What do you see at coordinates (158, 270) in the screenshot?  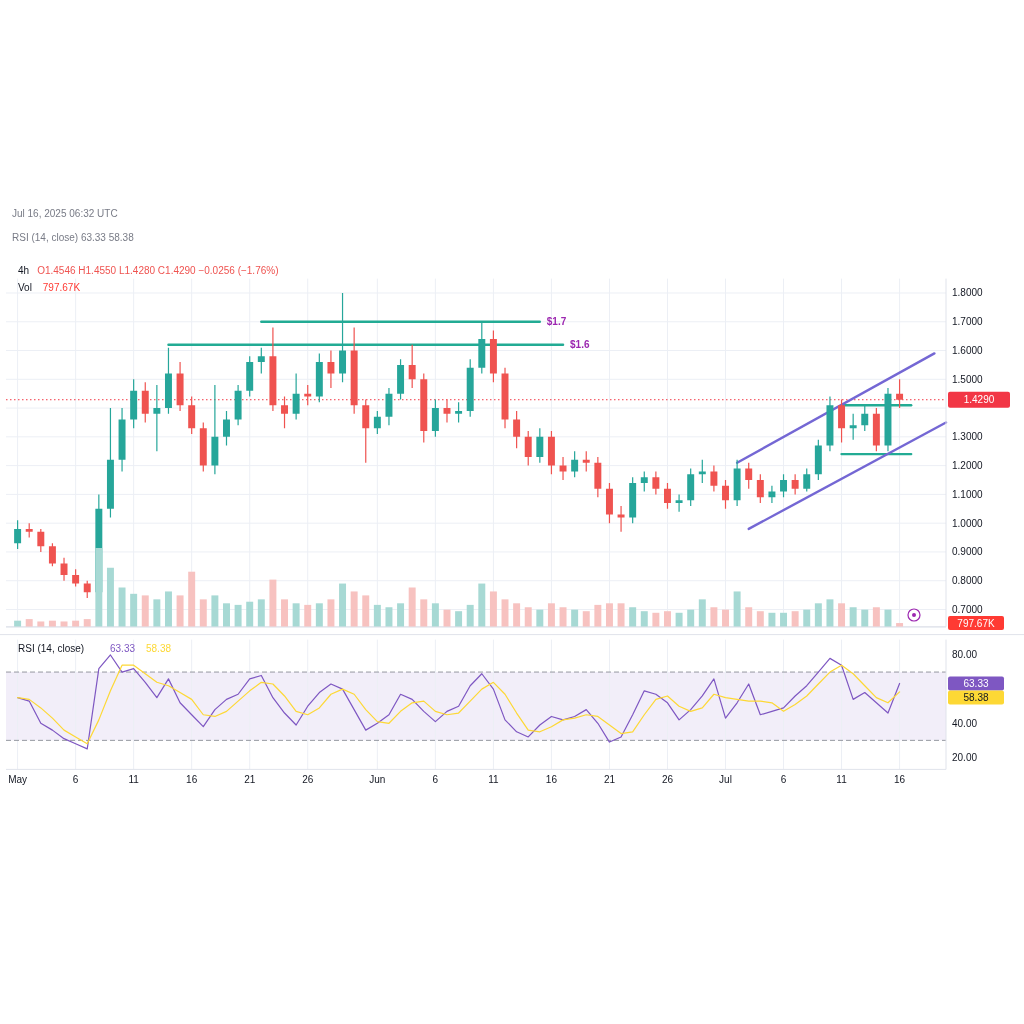 I see `chart-subtitle: O1.4546 H1.4550 L1.4280 C1.4290 −0.0256 (−1.76%)` at bounding box center [158, 270].